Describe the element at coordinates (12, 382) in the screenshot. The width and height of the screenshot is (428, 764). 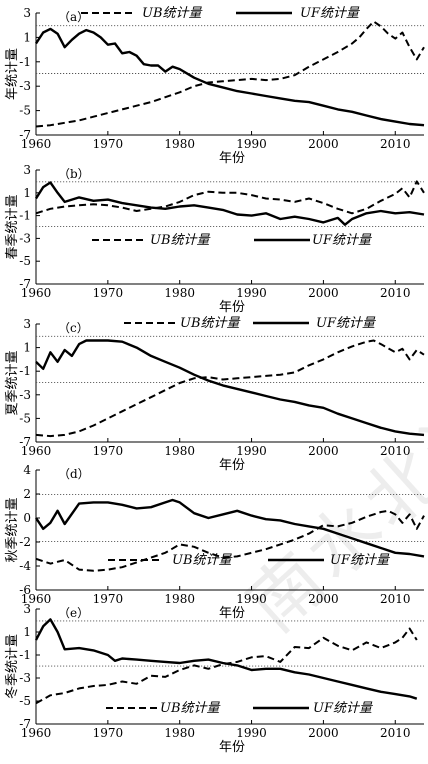
I see `y-axis-label: 夏季统计量` at that location.